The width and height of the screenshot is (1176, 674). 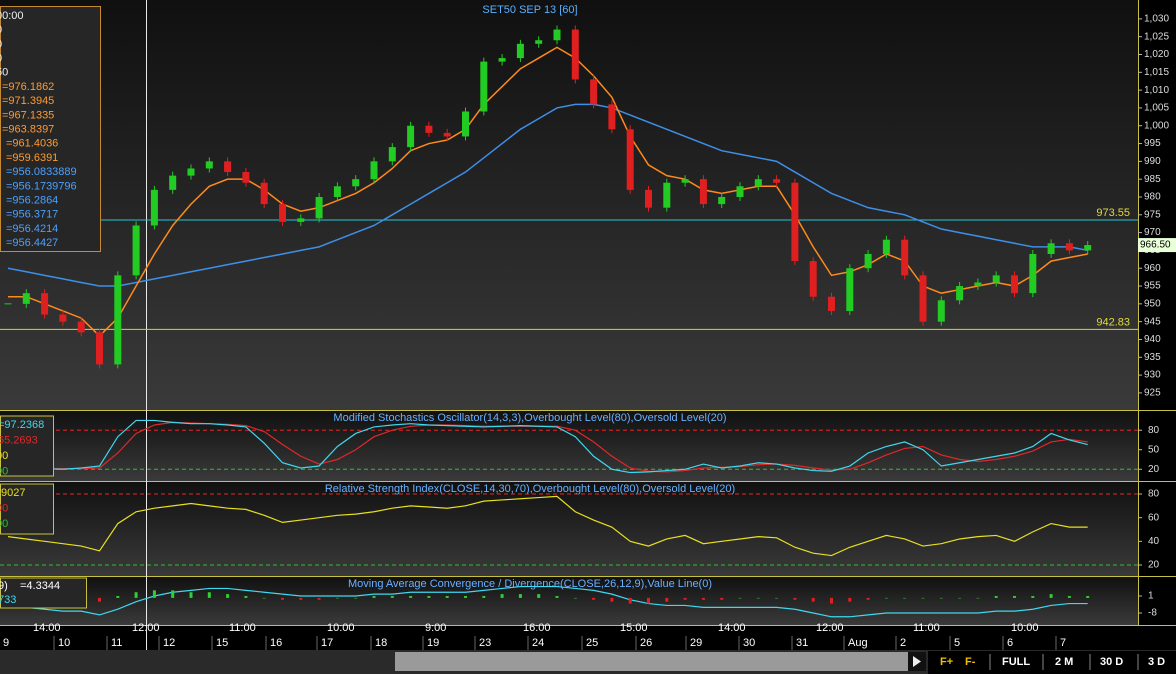 What do you see at coordinates (4, 73) in the screenshot?
I see `legend-entry: 50` at bounding box center [4, 73].